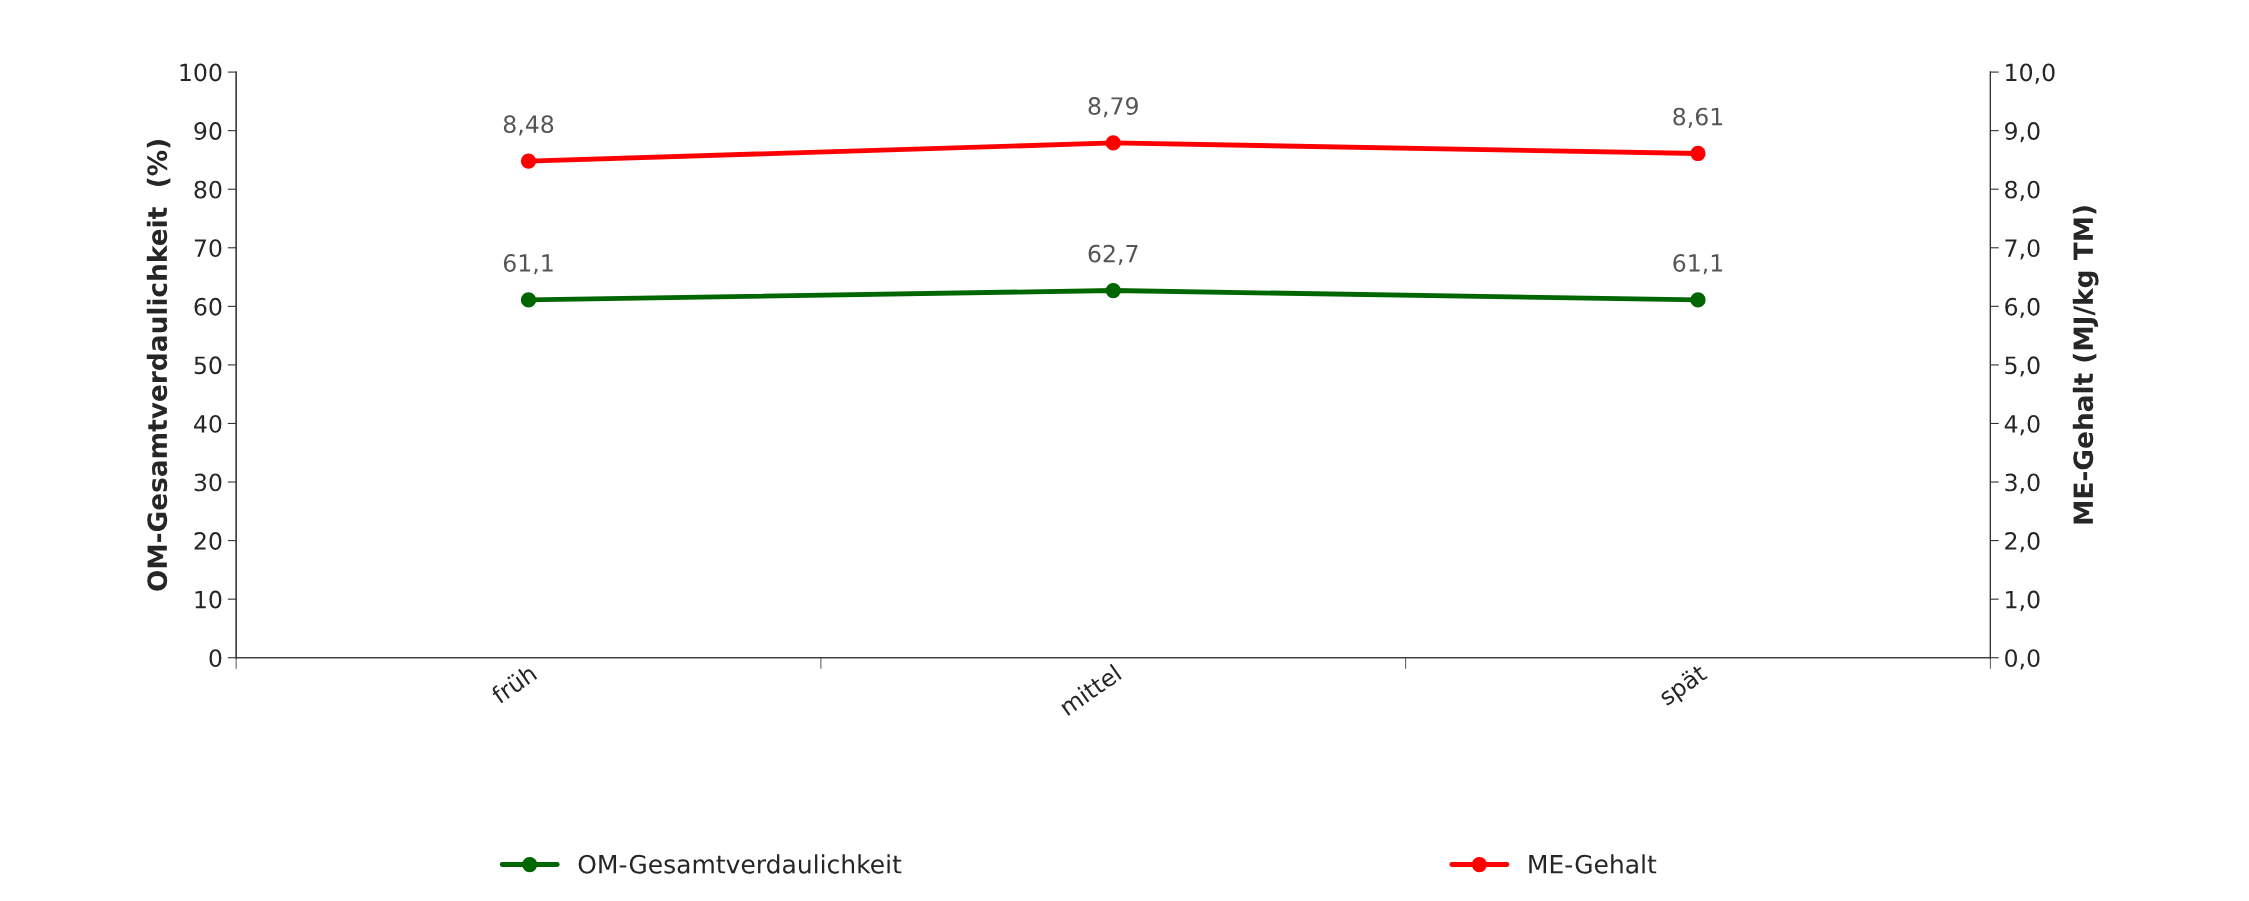 The image size is (2249, 901). What do you see at coordinates (208, 306) in the screenshot?
I see `y-tick-label: 60` at bounding box center [208, 306].